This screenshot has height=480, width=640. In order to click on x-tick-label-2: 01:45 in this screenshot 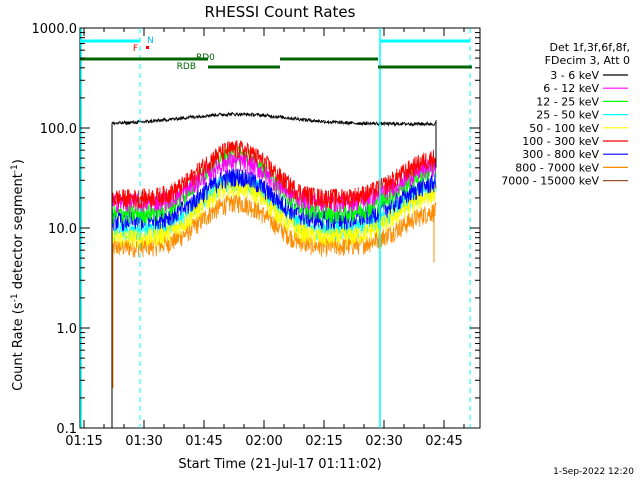, I will do `click(203, 441)`.